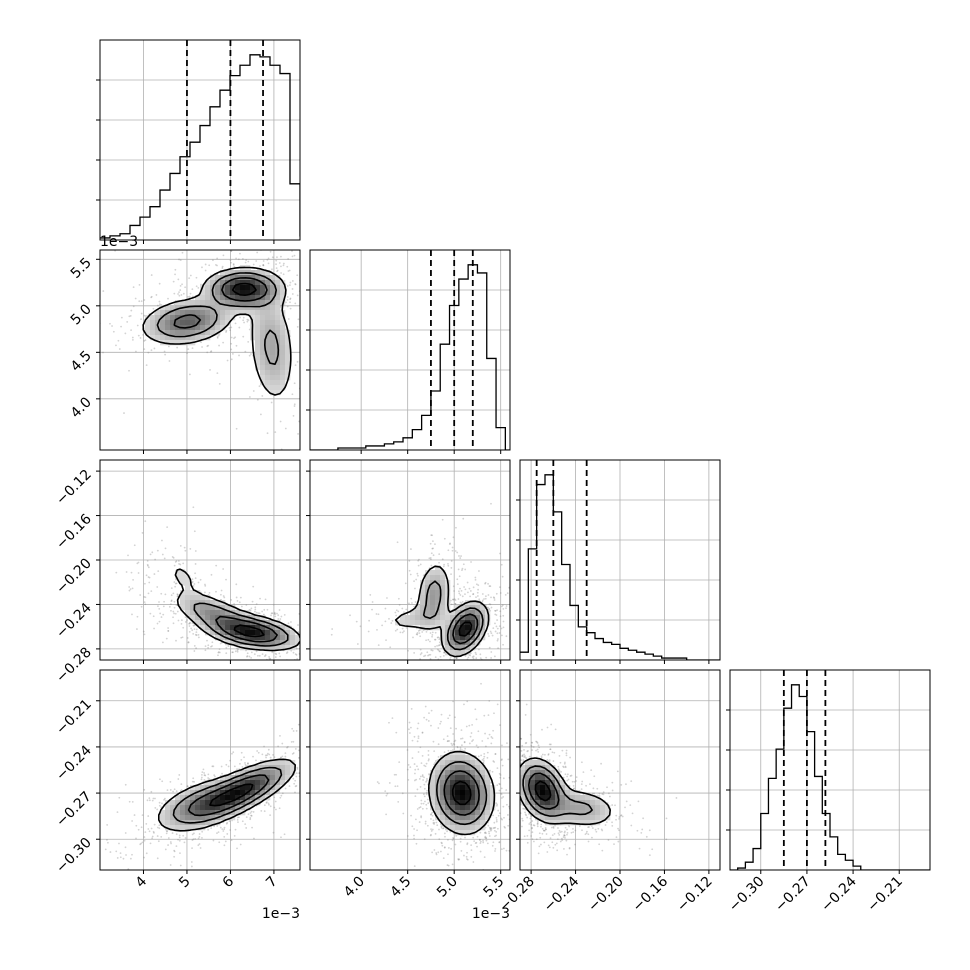  What do you see at coordinates (244, 289) in the screenshot?
I see `contour-line` at bounding box center [244, 289].